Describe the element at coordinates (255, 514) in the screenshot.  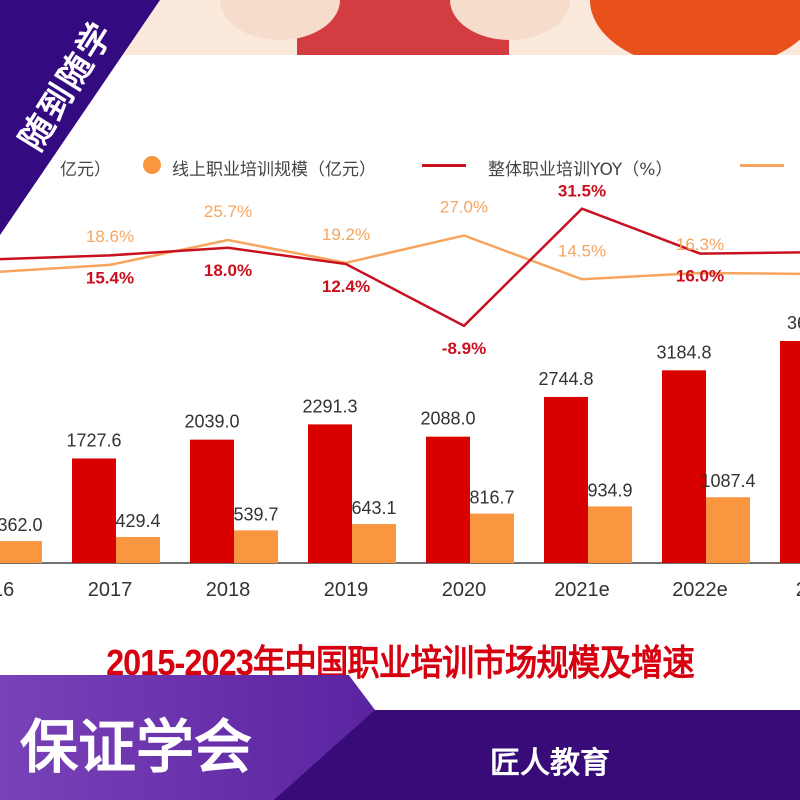
I see `bar-label-online: 539.7` at that location.